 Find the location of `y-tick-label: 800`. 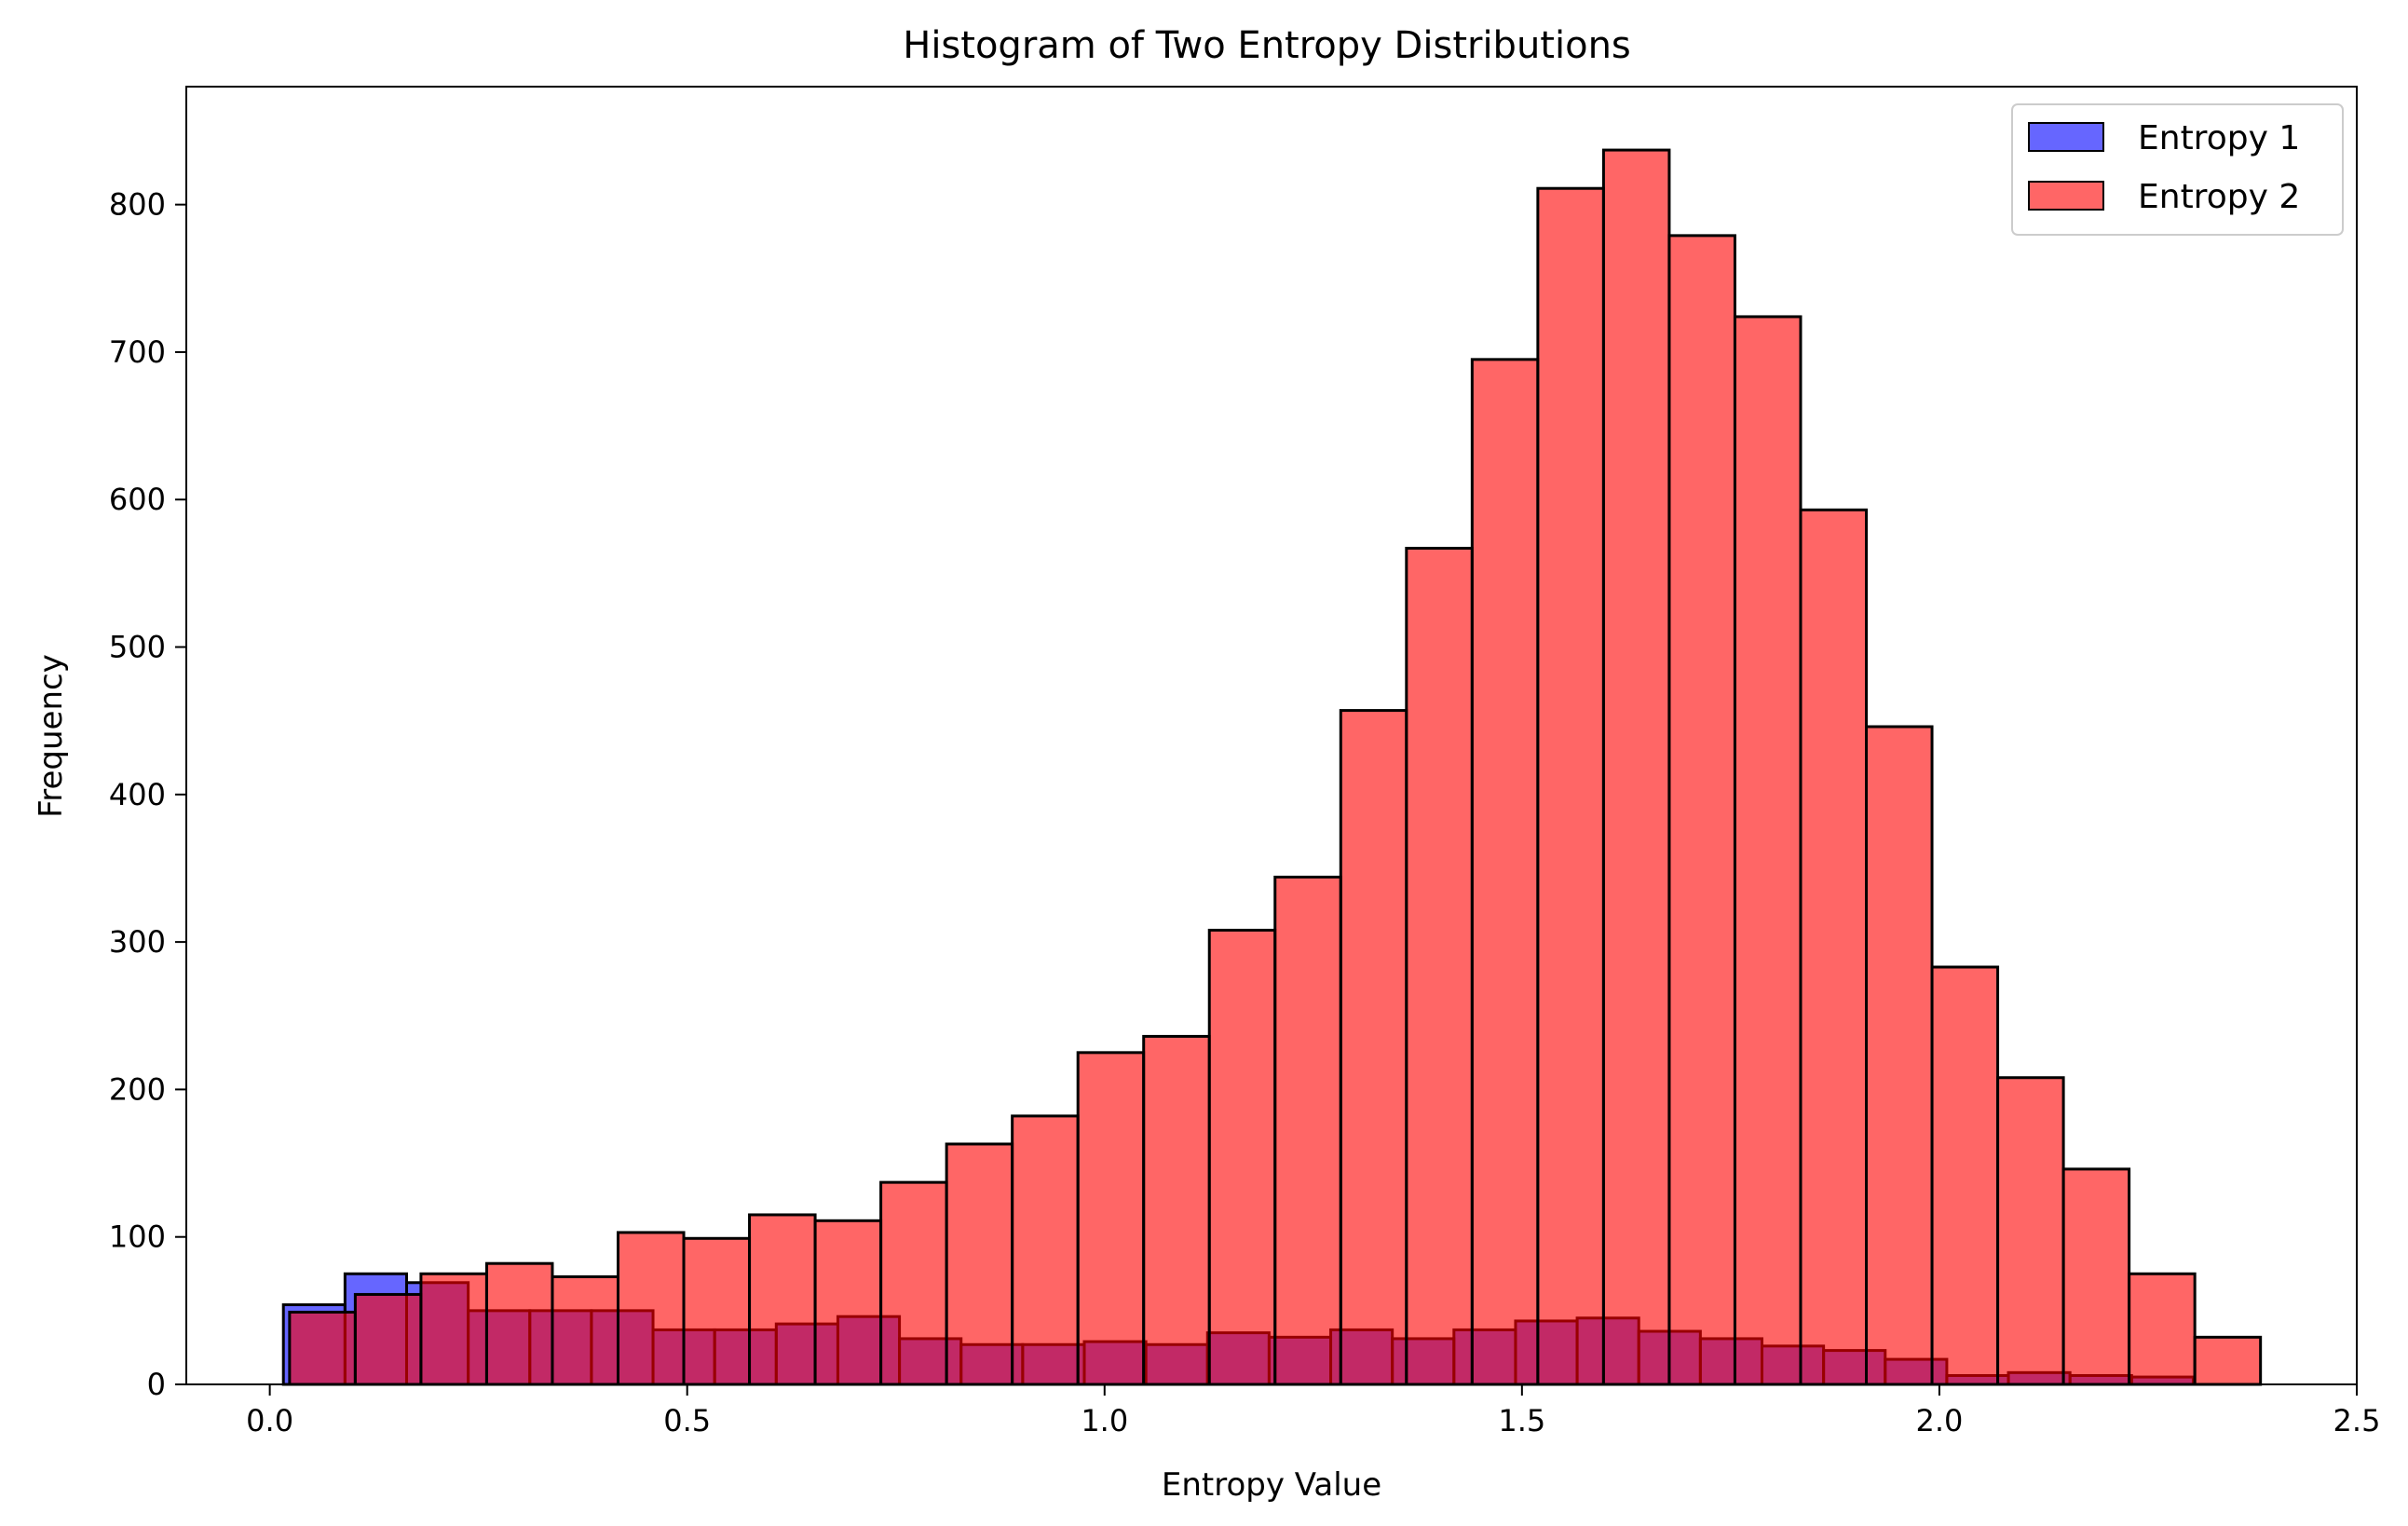

y-tick-label: 800 is located at coordinates (137, 205).